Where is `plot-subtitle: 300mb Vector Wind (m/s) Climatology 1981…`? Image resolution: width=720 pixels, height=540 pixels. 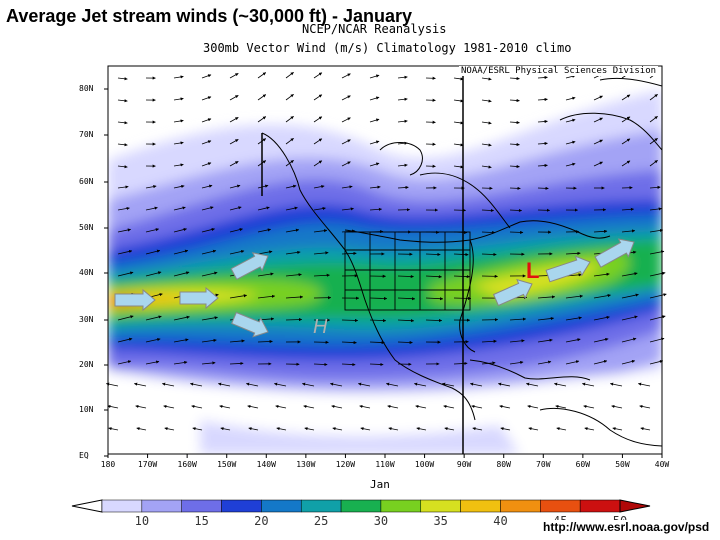 plot-subtitle: 300mb Vector Wind (m/s) Climatology 1981… is located at coordinates (387, 48).